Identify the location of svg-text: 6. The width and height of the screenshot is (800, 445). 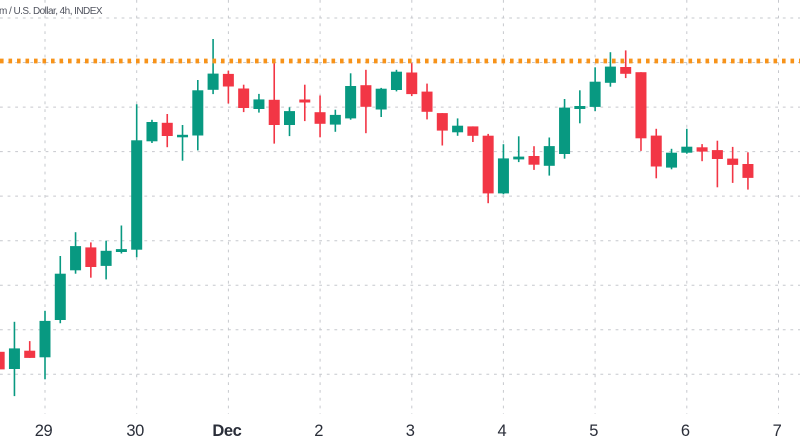
(685, 431).